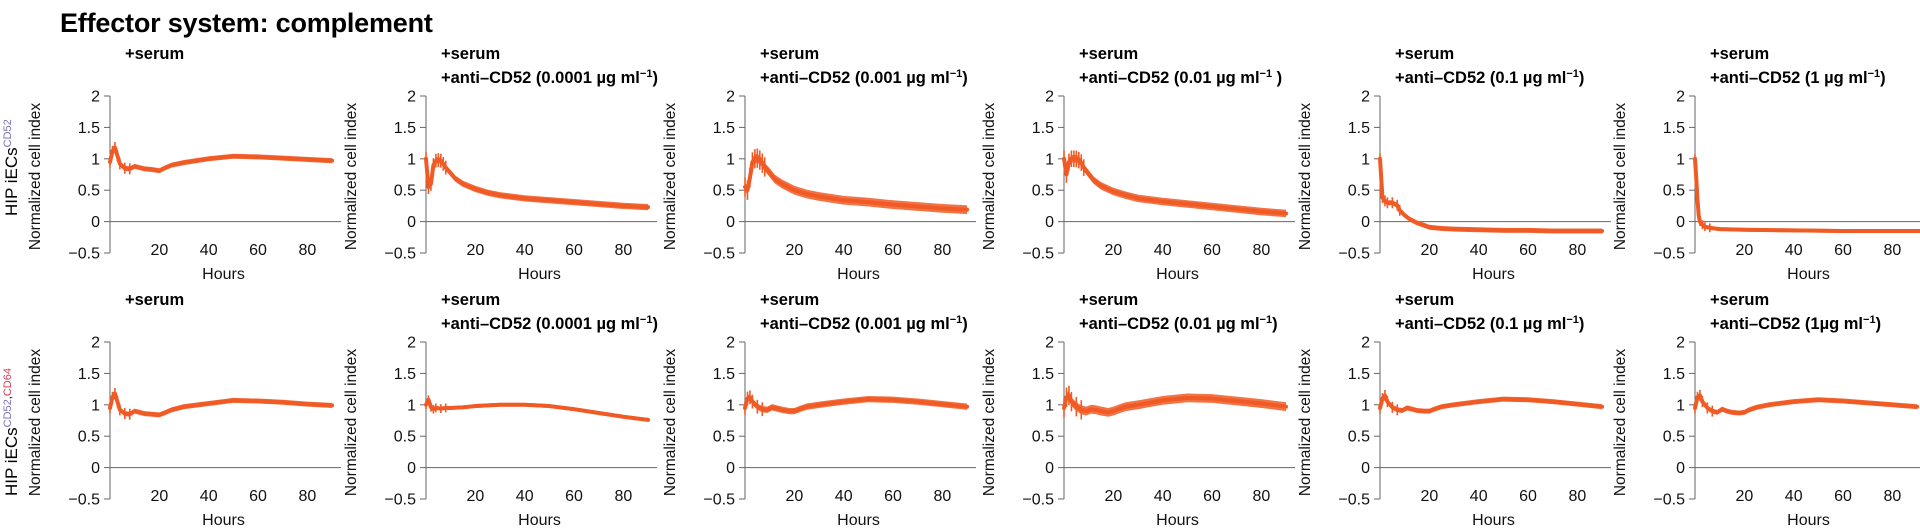  I want to click on panel-title: +serum +anti–CD52 (0.01 µg ml−1 ), so click(1180, 66).